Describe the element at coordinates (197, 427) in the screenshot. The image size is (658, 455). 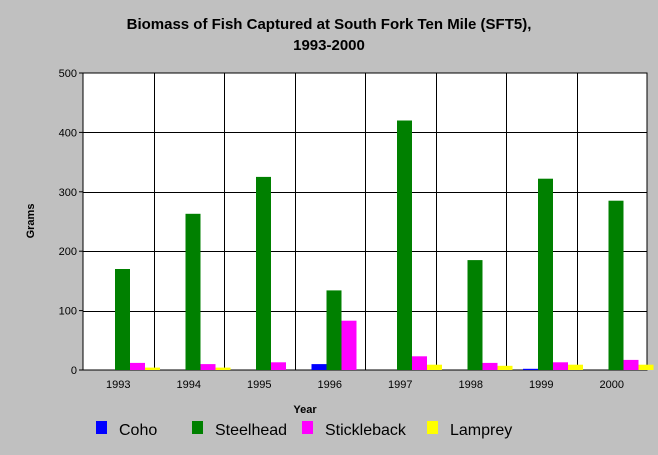
I see `legend-swatch-steelhead` at that location.